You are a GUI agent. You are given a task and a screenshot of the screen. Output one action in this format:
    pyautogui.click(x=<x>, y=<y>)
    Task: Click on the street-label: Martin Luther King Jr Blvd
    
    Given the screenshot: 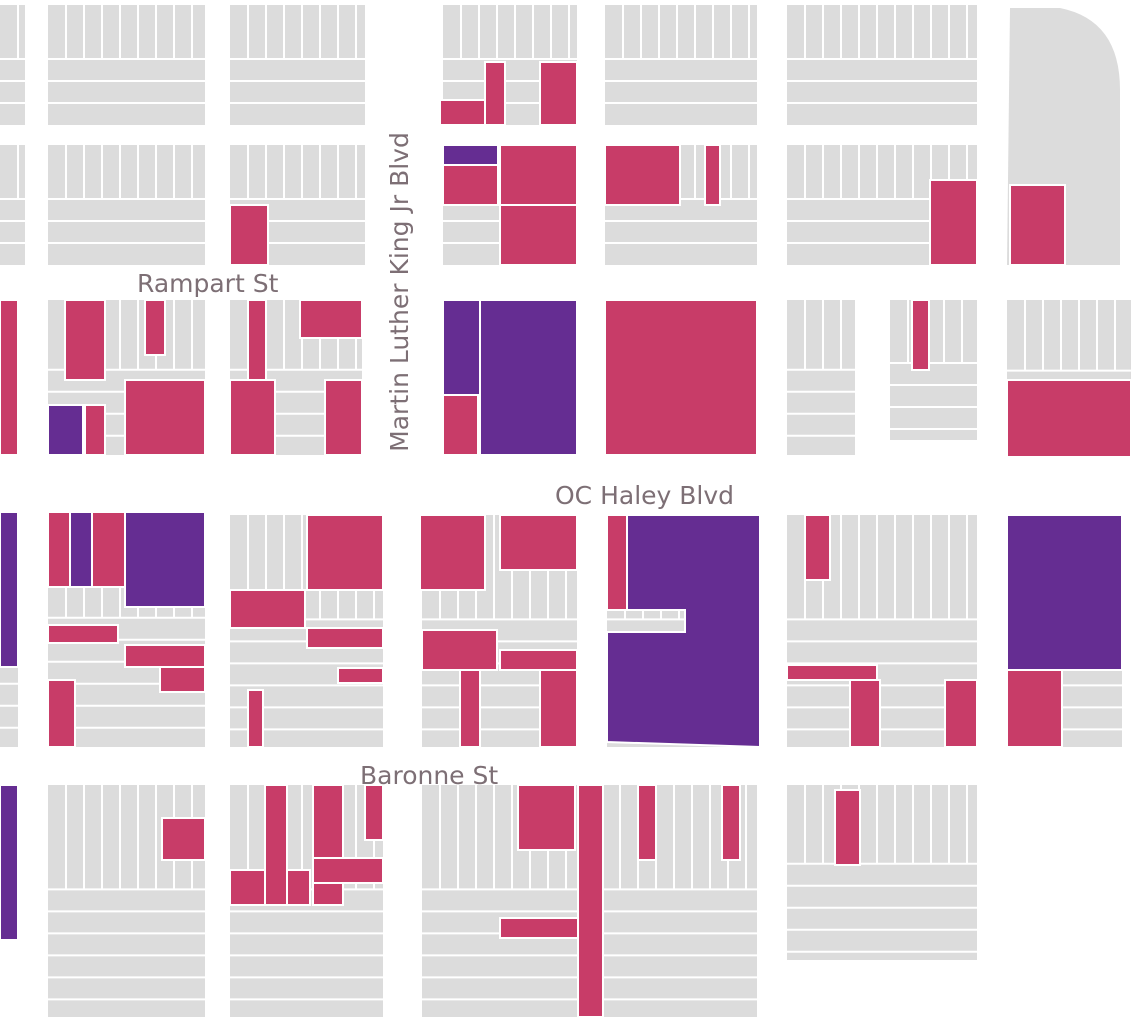 What is the action you would take?
    pyautogui.click(x=399, y=292)
    